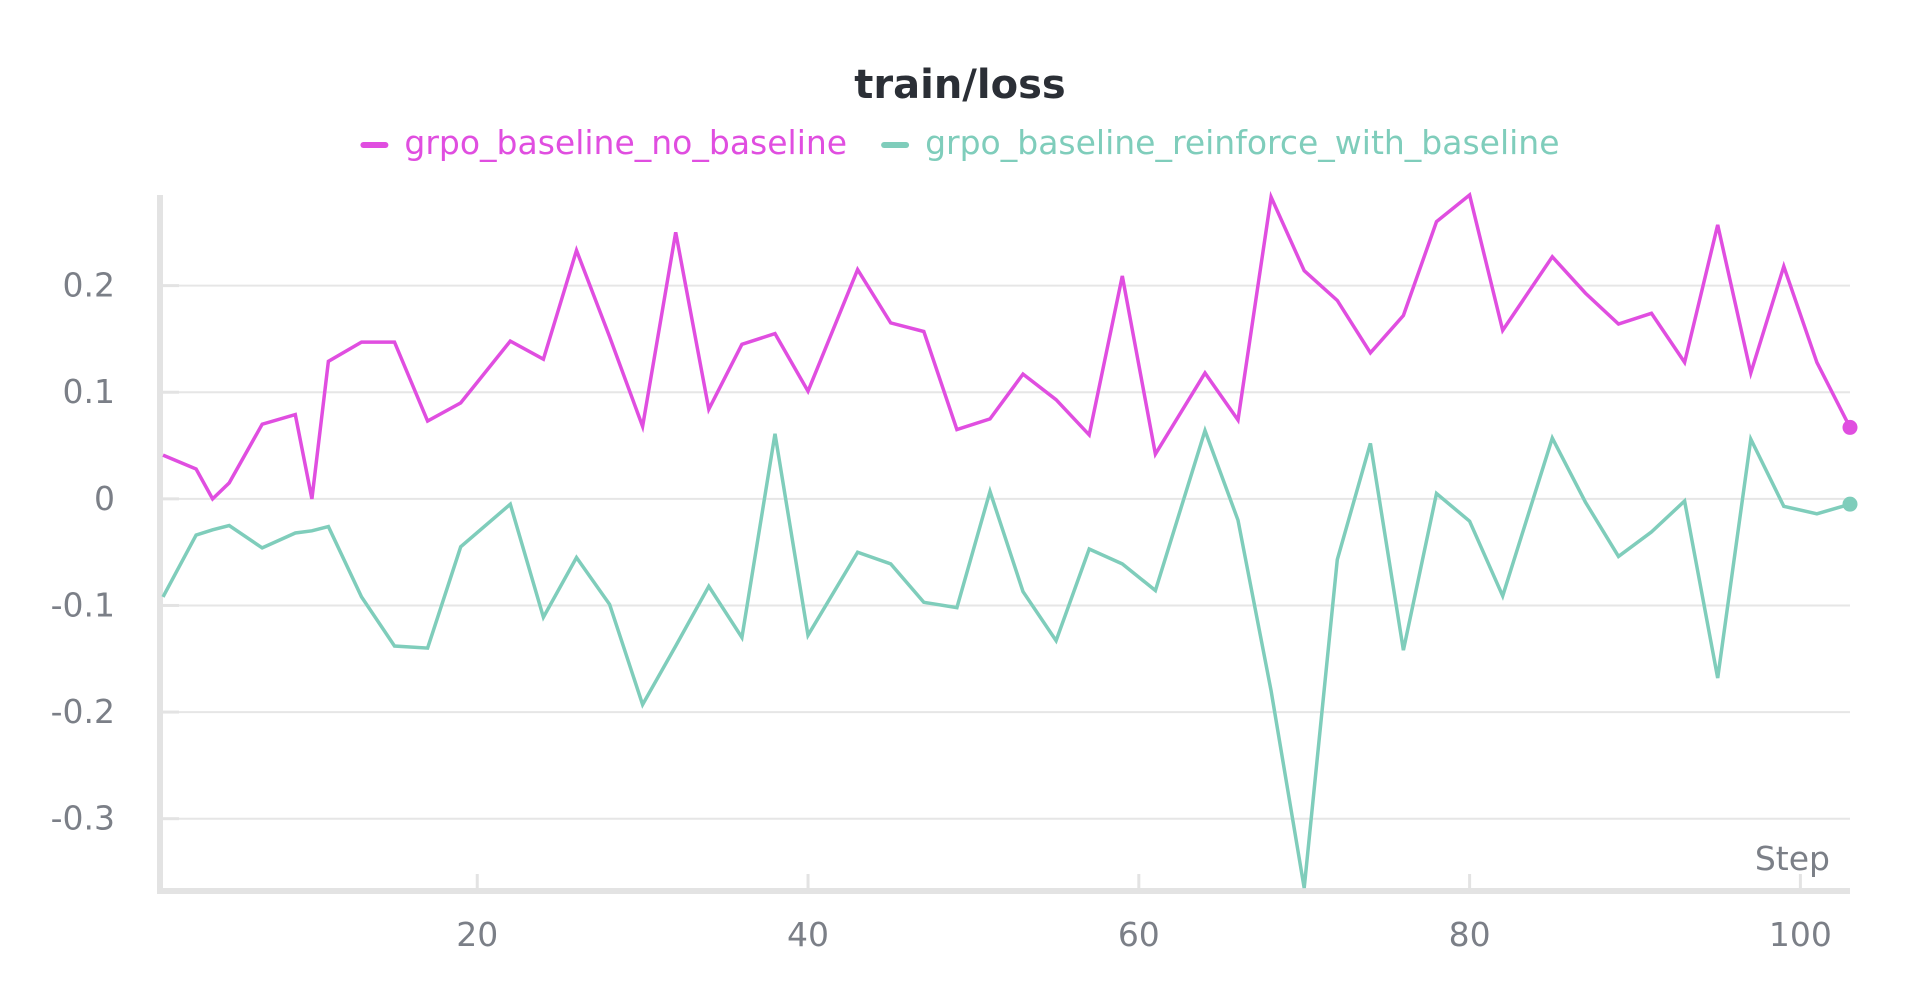 The image size is (1920, 1008). What do you see at coordinates (89, 391) in the screenshot?
I see `y-tick-label: 0.1` at bounding box center [89, 391].